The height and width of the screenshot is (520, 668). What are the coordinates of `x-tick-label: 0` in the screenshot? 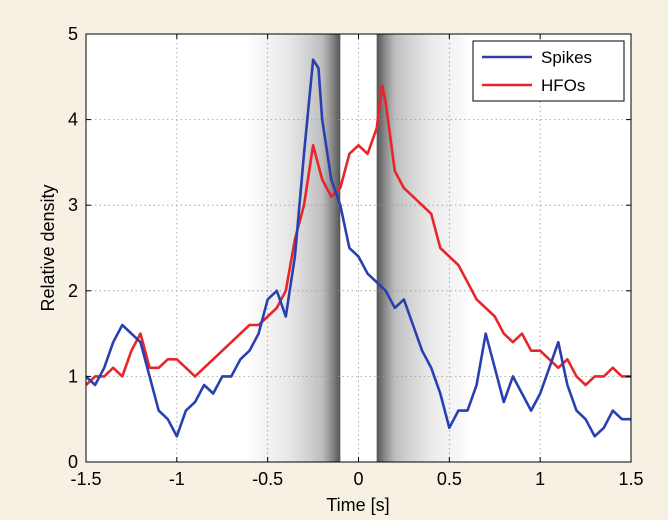 It's located at (358, 479).